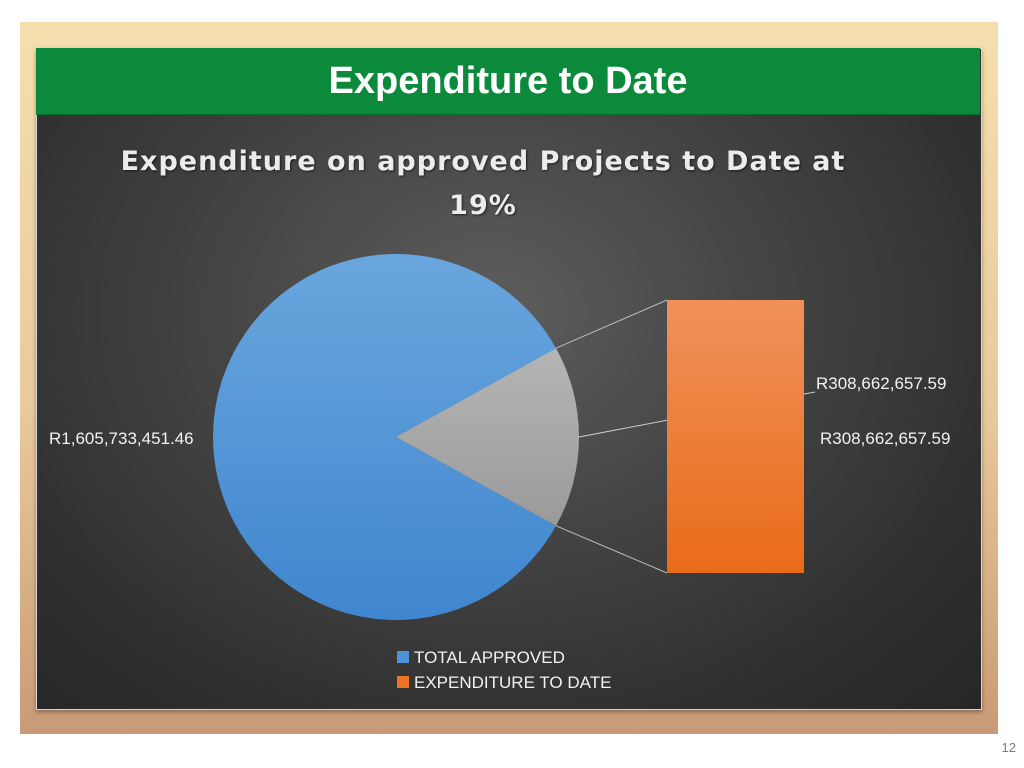  What do you see at coordinates (881, 383) in the screenshot?
I see `label-secondary-slice: R308,662,657.59` at bounding box center [881, 383].